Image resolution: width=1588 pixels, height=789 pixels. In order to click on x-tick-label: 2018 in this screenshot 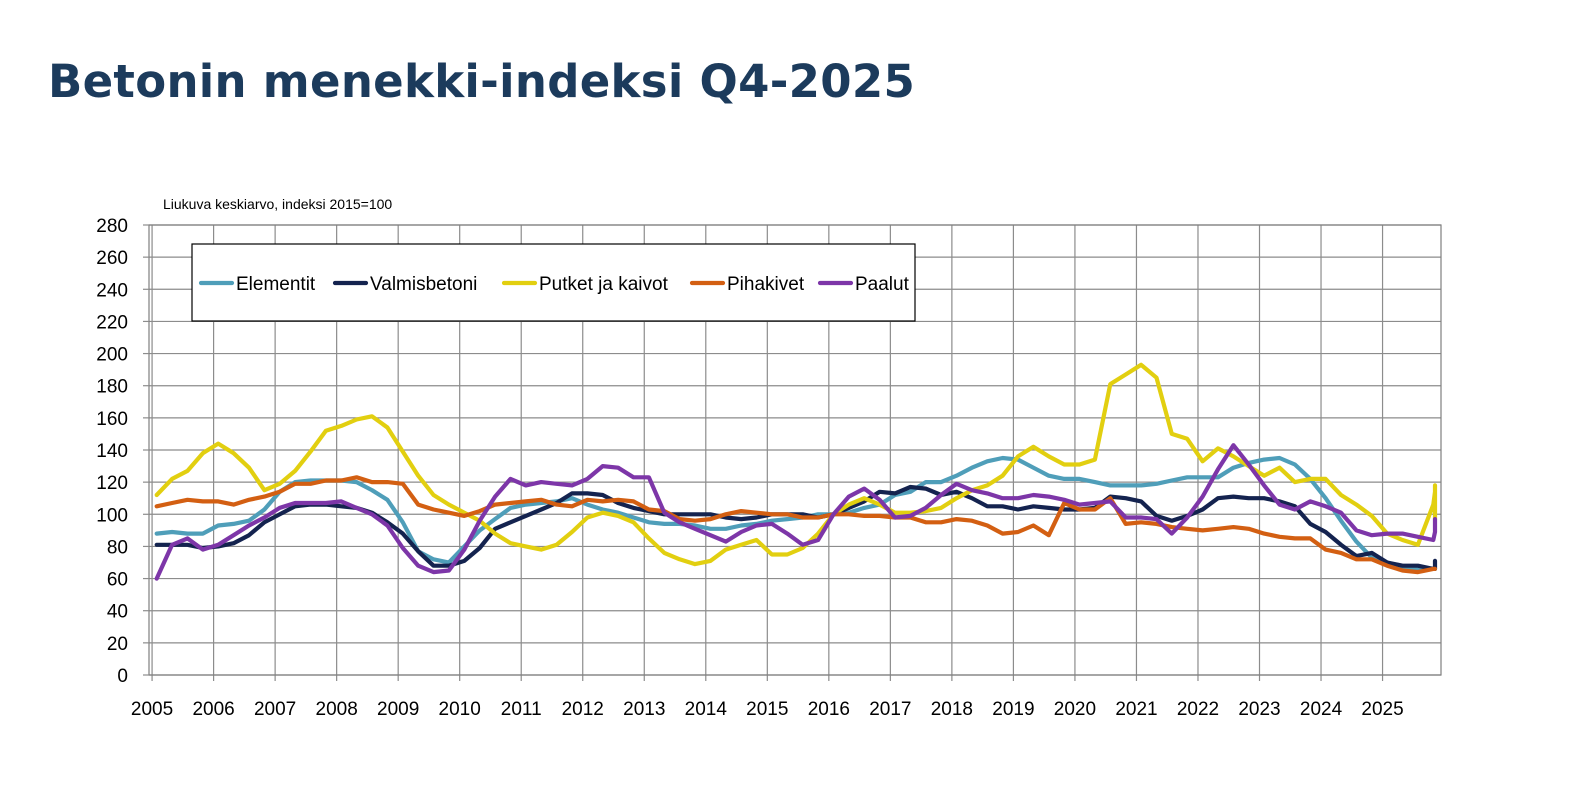, I will do `click(952, 709)`.